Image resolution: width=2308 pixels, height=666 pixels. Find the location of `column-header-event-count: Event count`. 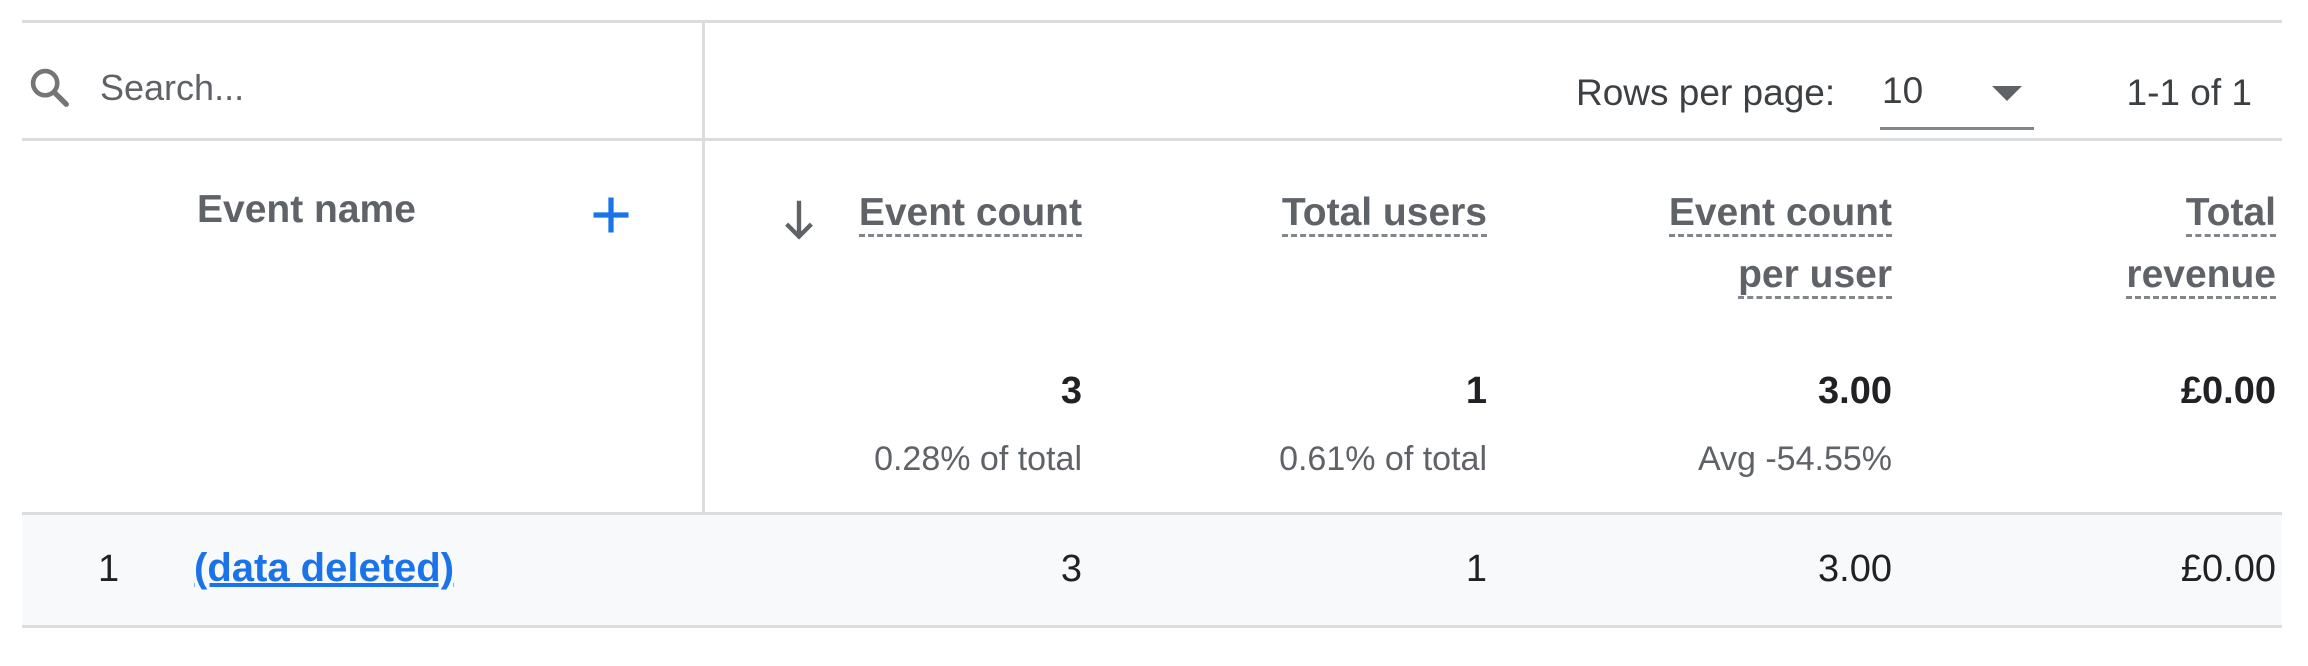

column-header-event-count: Event count is located at coordinates (952, 213).